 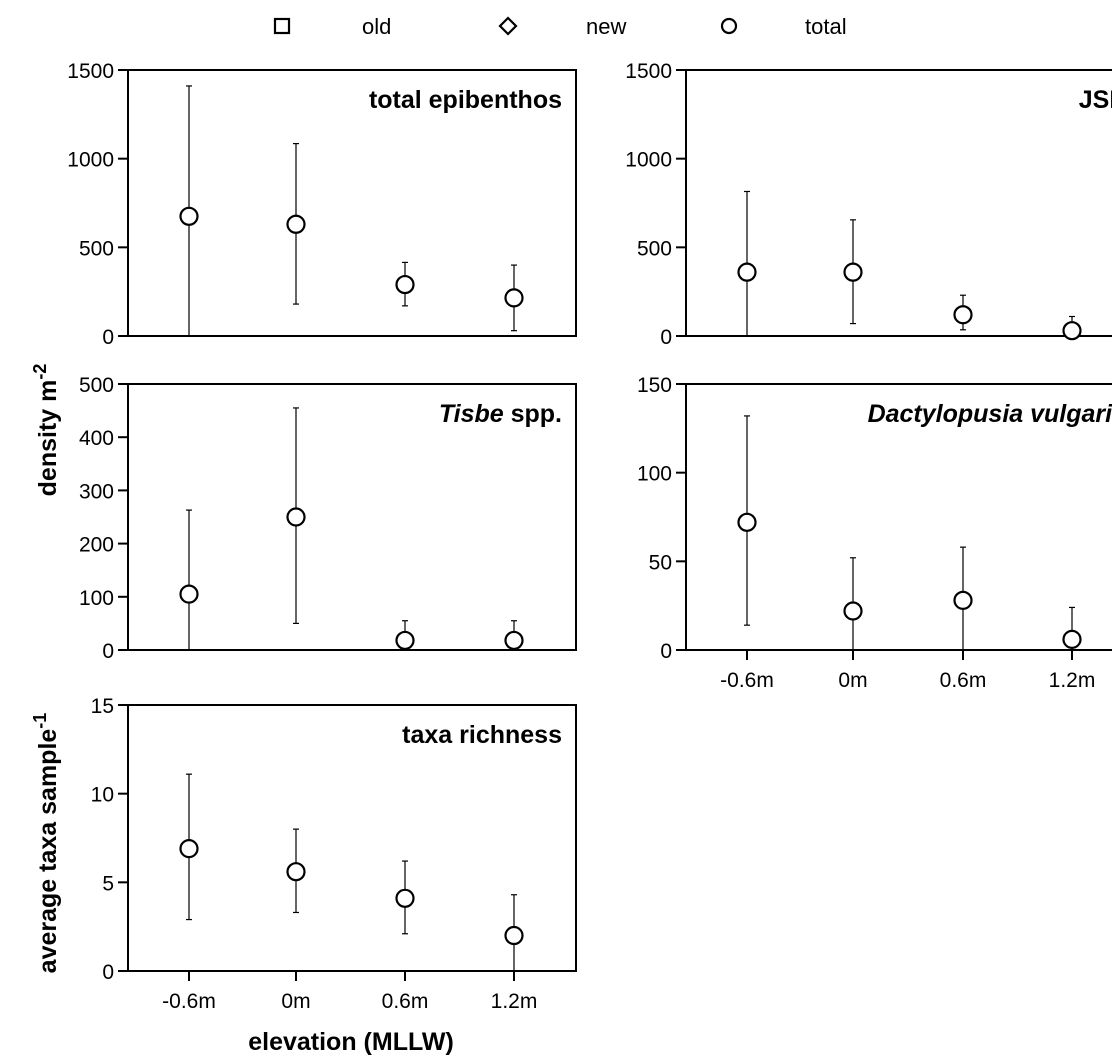 I want to click on y-tick-label: 15, so click(x=102, y=706).